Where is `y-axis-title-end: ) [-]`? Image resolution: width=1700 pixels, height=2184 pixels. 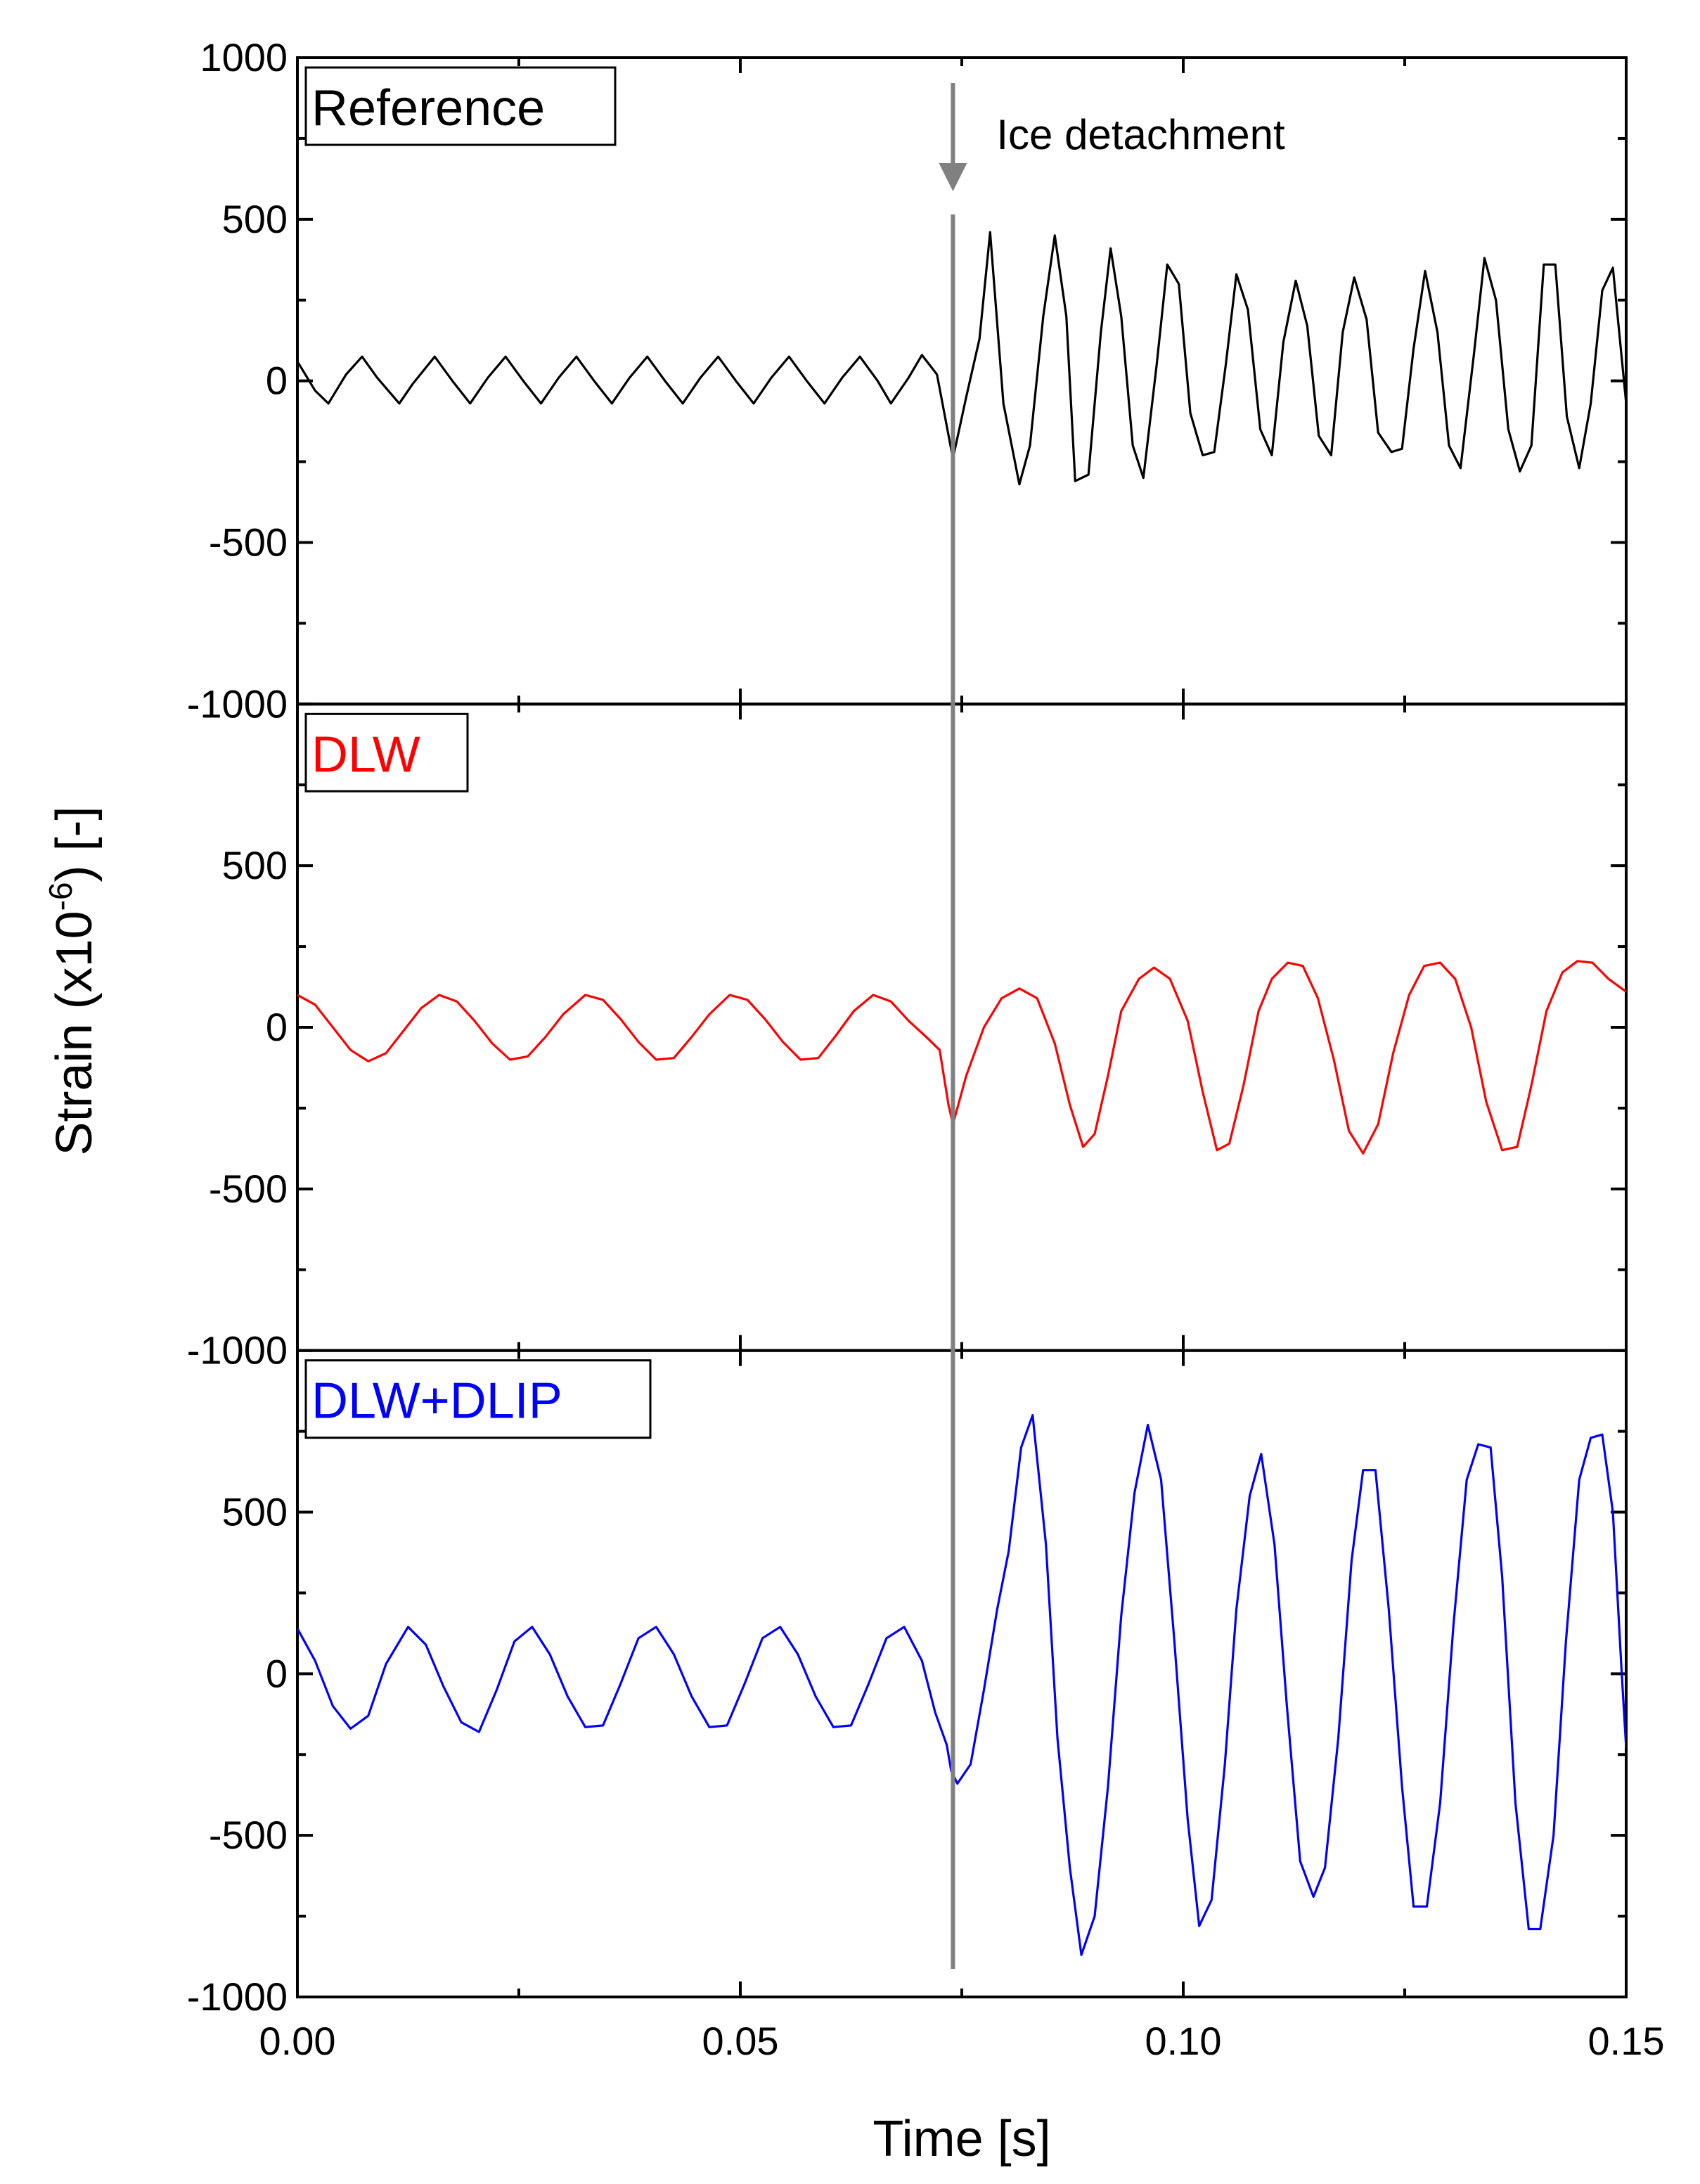 y-axis-title-end: ) [-] is located at coordinates (74, 844).